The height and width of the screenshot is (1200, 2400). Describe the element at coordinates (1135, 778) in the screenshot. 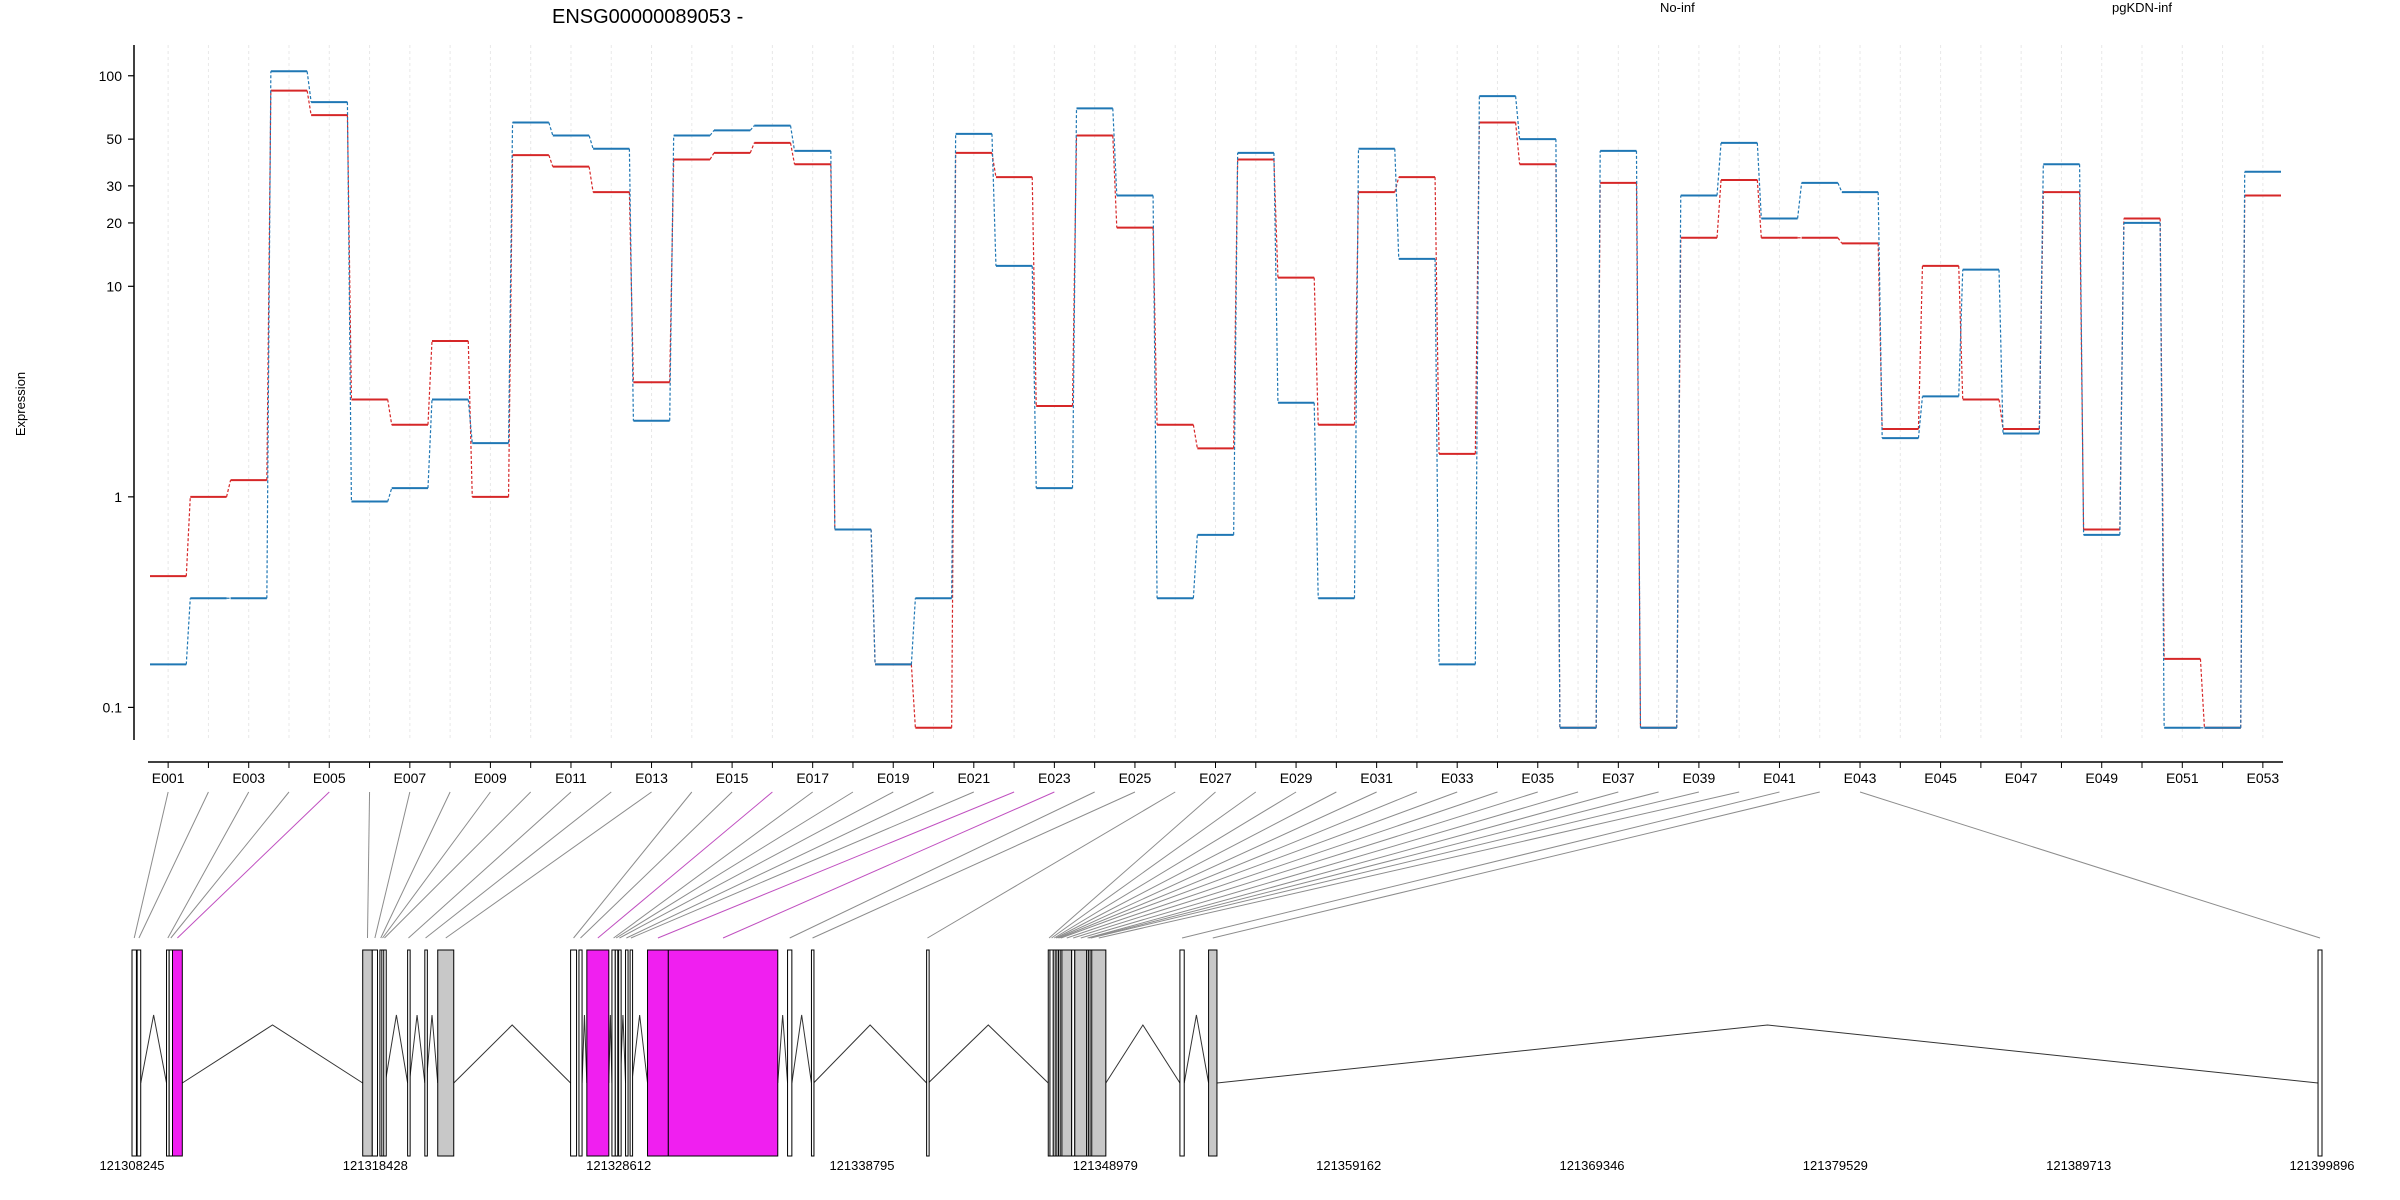

I see `x-tick-label: E025` at that location.